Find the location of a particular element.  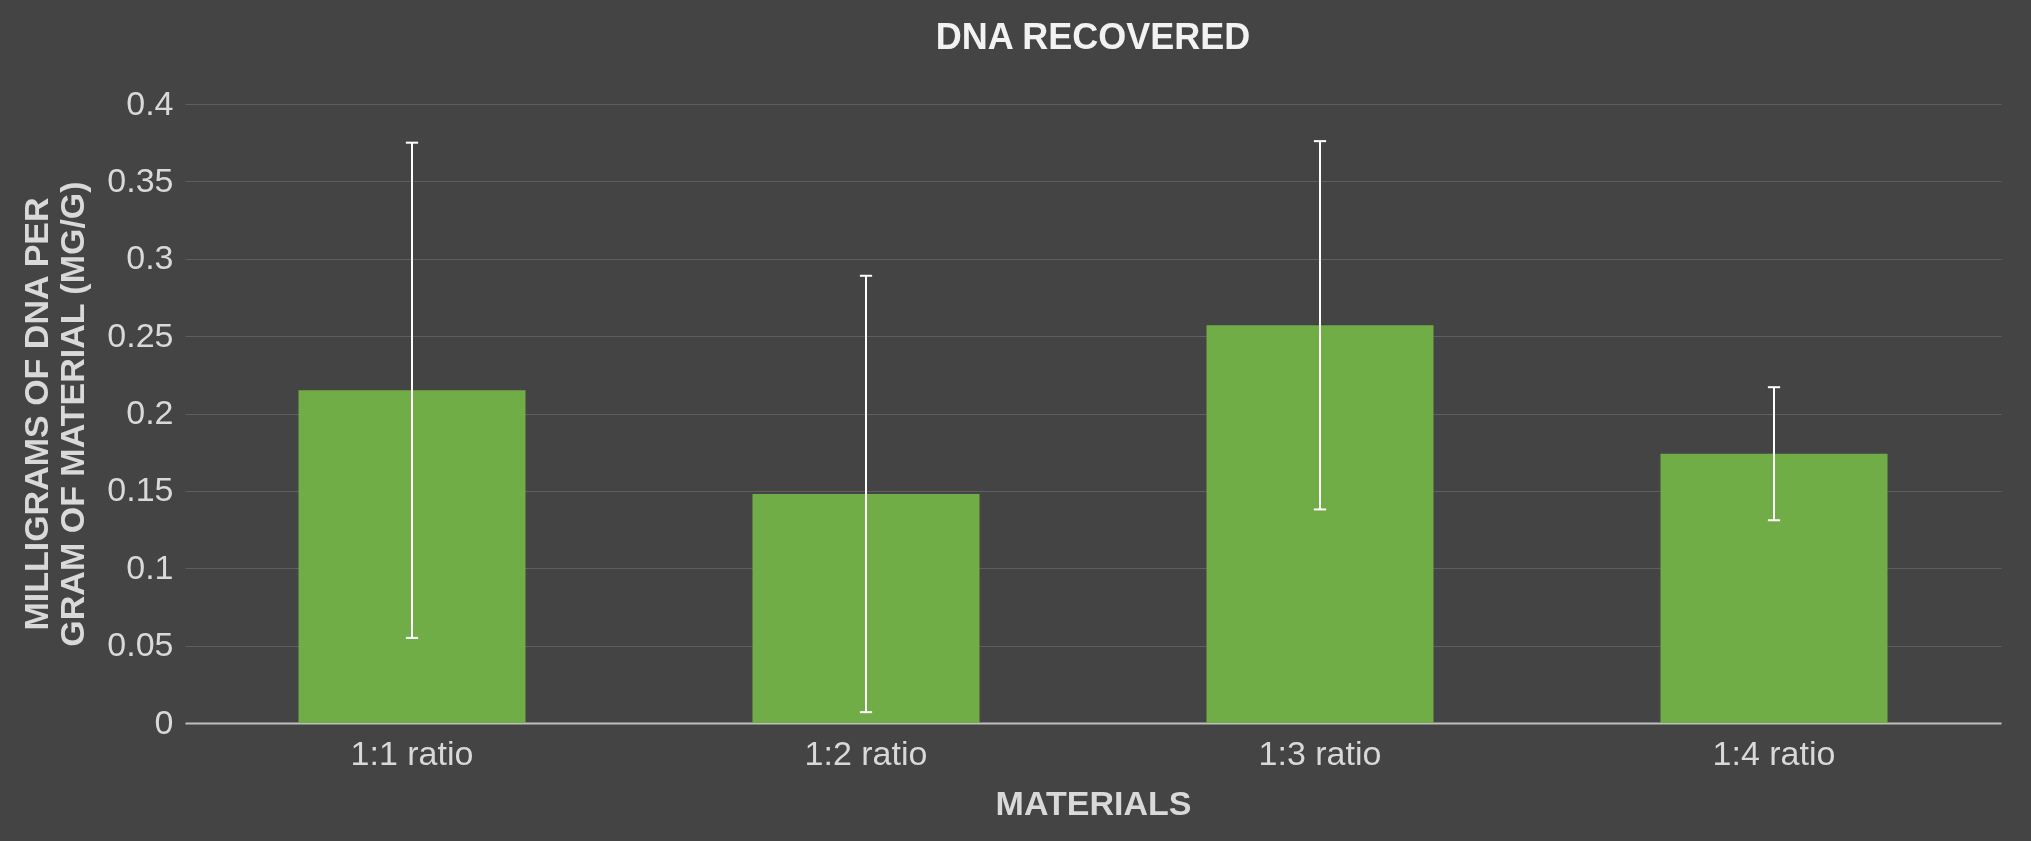

x-tick-label: 1:4 ratio is located at coordinates (1774, 752).